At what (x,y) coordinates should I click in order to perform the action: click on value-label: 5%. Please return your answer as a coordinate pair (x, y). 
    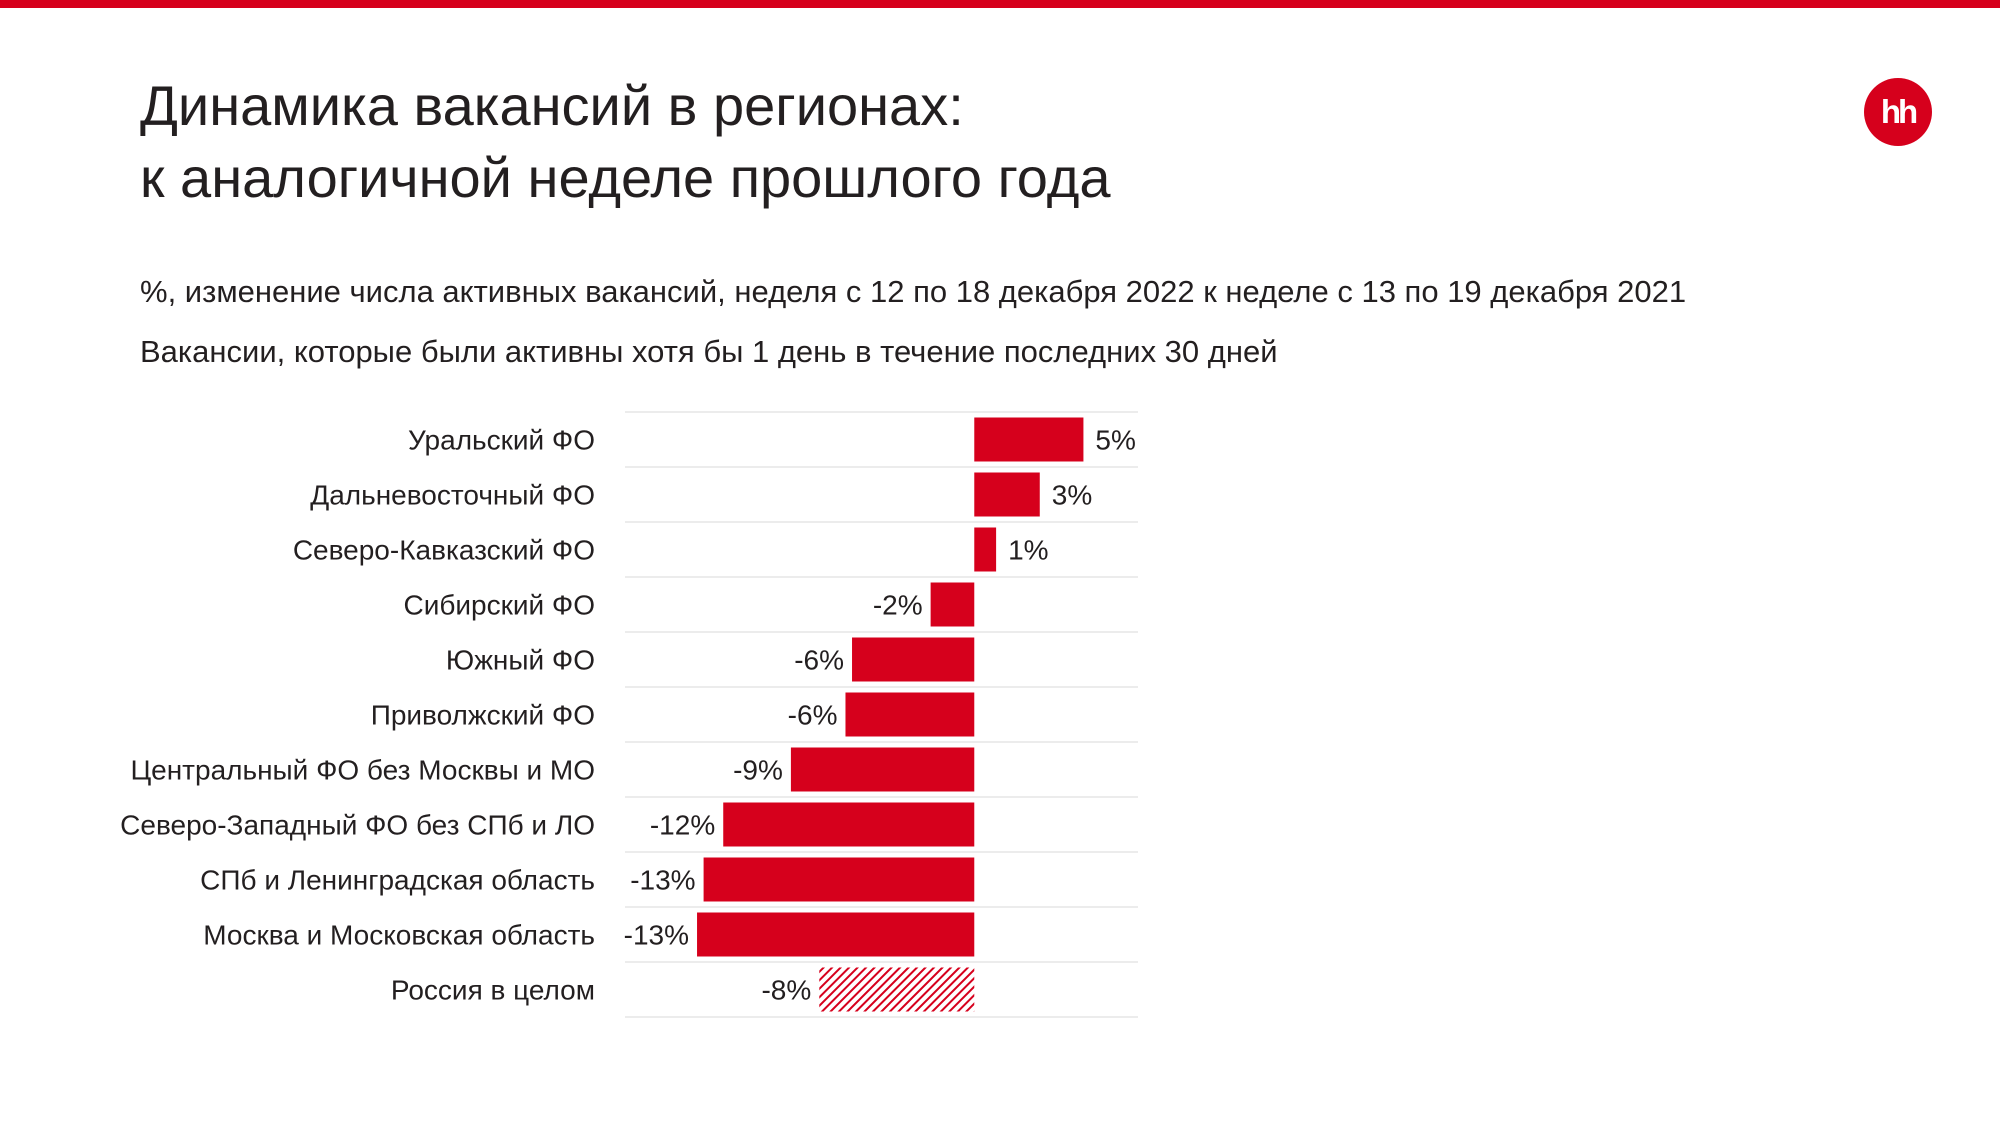
    Looking at the image, I should click on (1115, 440).